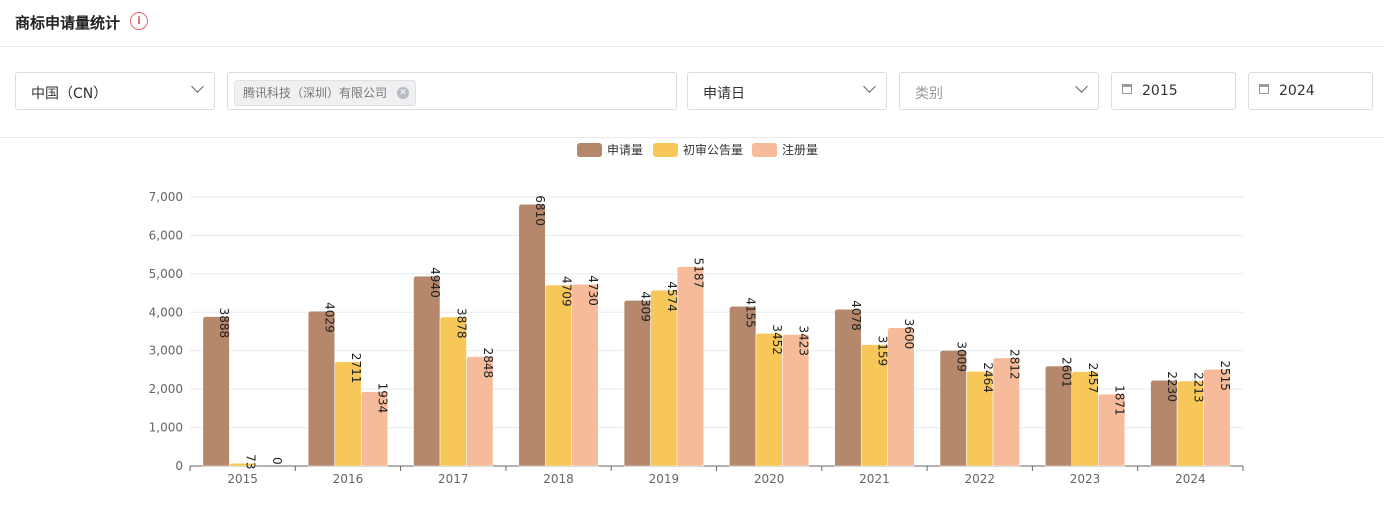 The height and width of the screenshot is (513, 1384). What do you see at coordinates (435, 282) in the screenshot?
I see `data-label: 4940` at bounding box center [435, 282].